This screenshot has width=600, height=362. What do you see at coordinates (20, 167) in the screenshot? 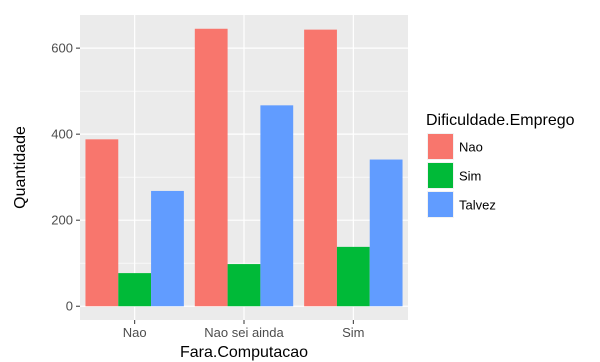
I see `y-axis-title: Quantidade` at bounding box center [20, 167].